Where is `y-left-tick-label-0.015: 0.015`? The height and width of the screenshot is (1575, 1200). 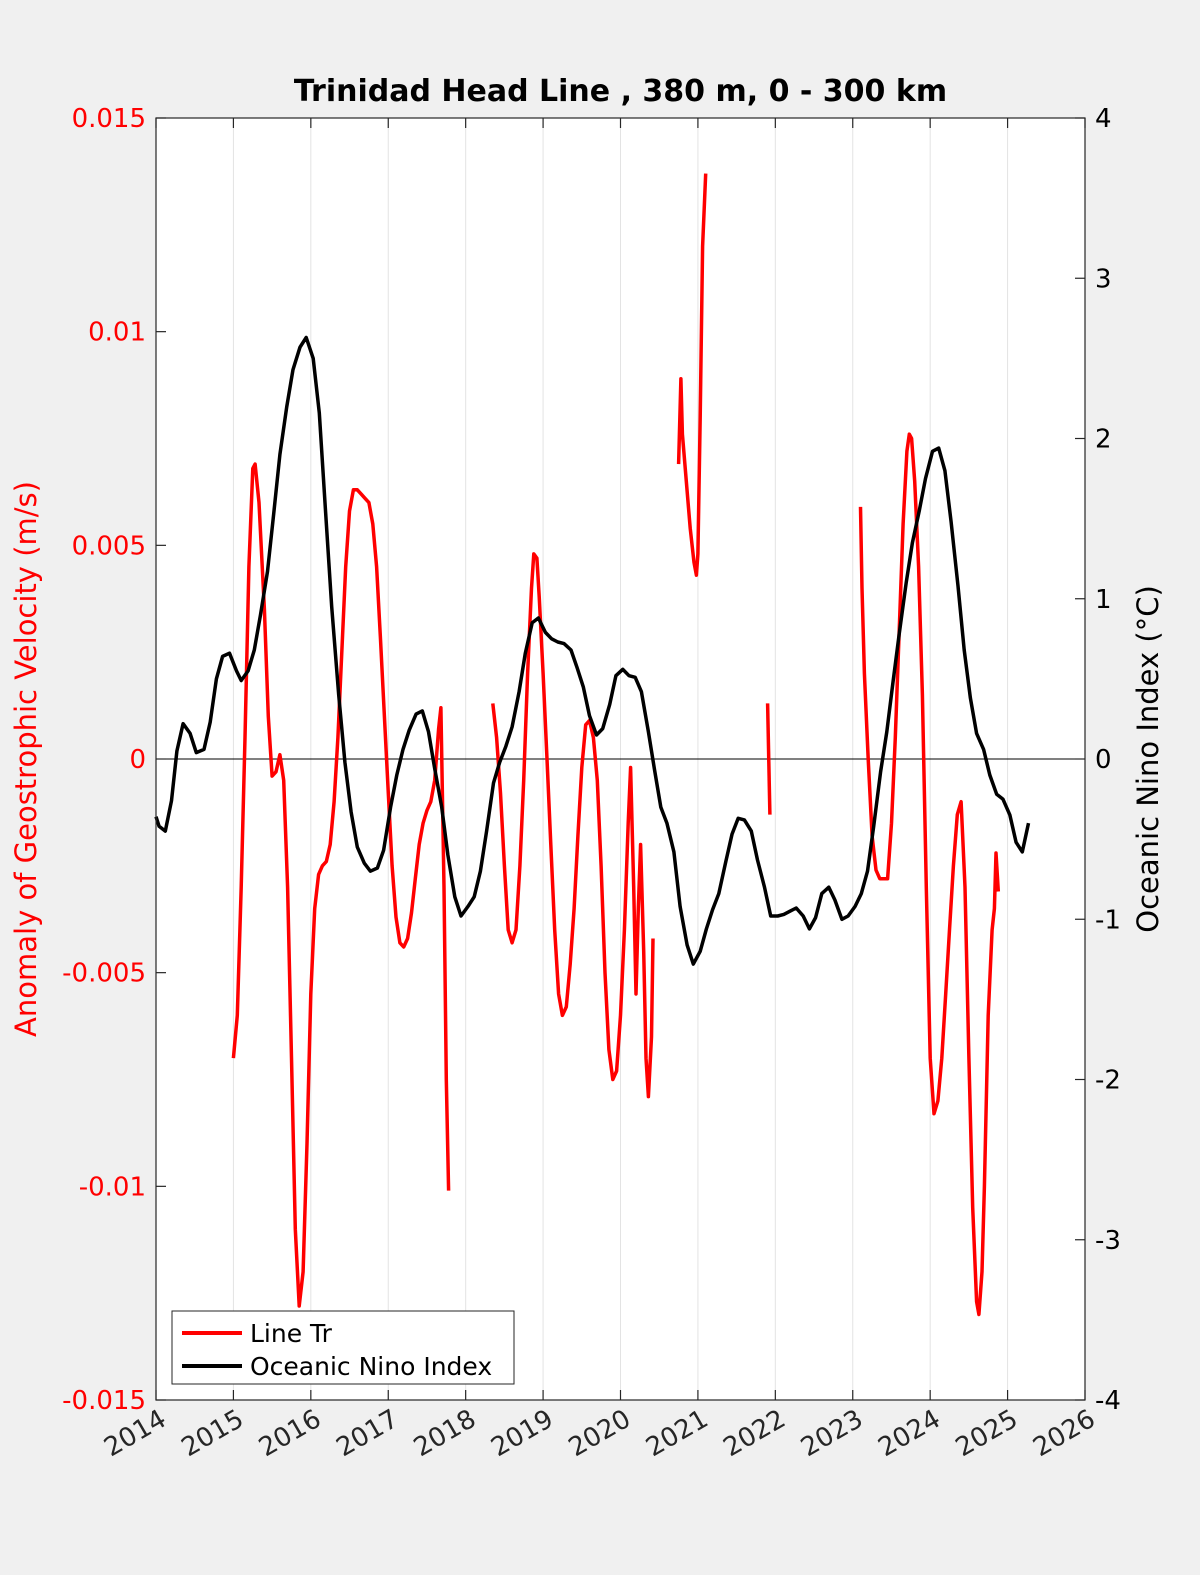 y-left-tick-label-0.015: 0.015 is located at coordinates (109, 119).